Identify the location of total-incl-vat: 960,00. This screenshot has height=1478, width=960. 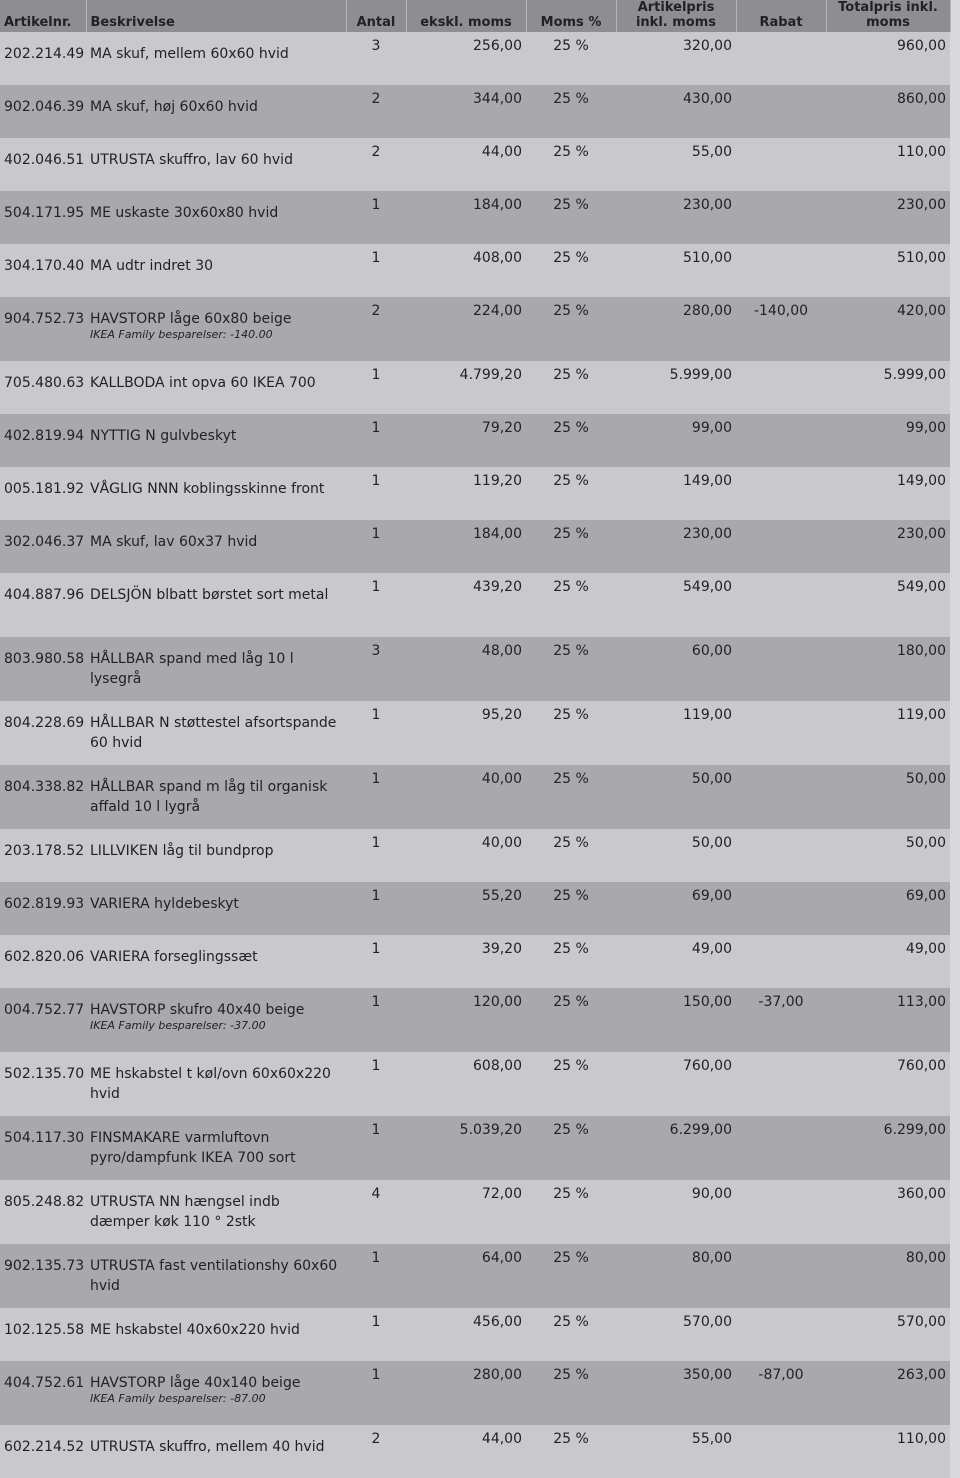
(921, 46).